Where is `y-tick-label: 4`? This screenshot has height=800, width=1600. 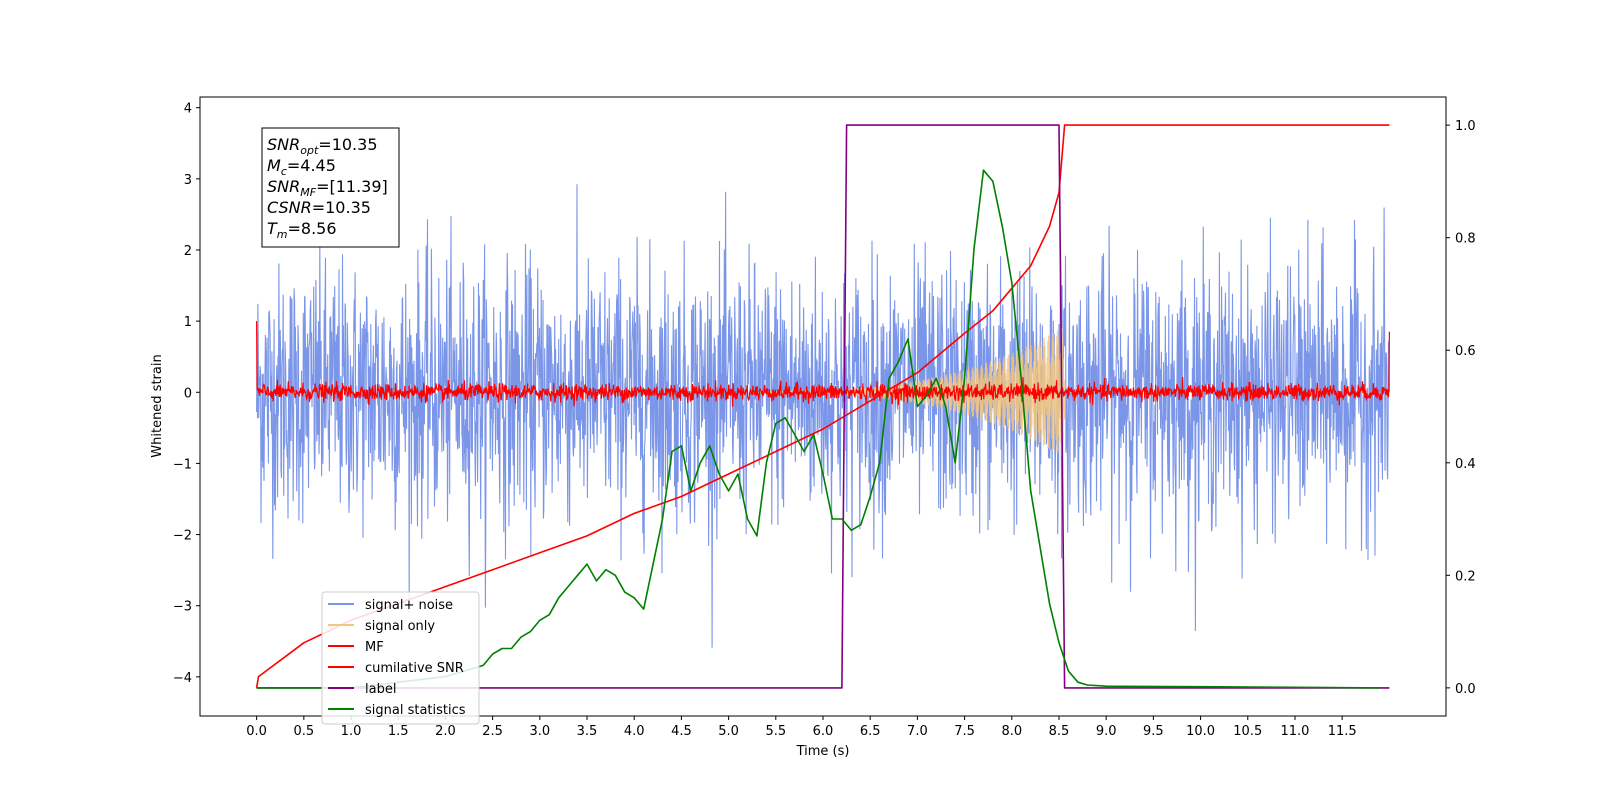
y-tick-label: 4 is located at coordinates (188, 109).